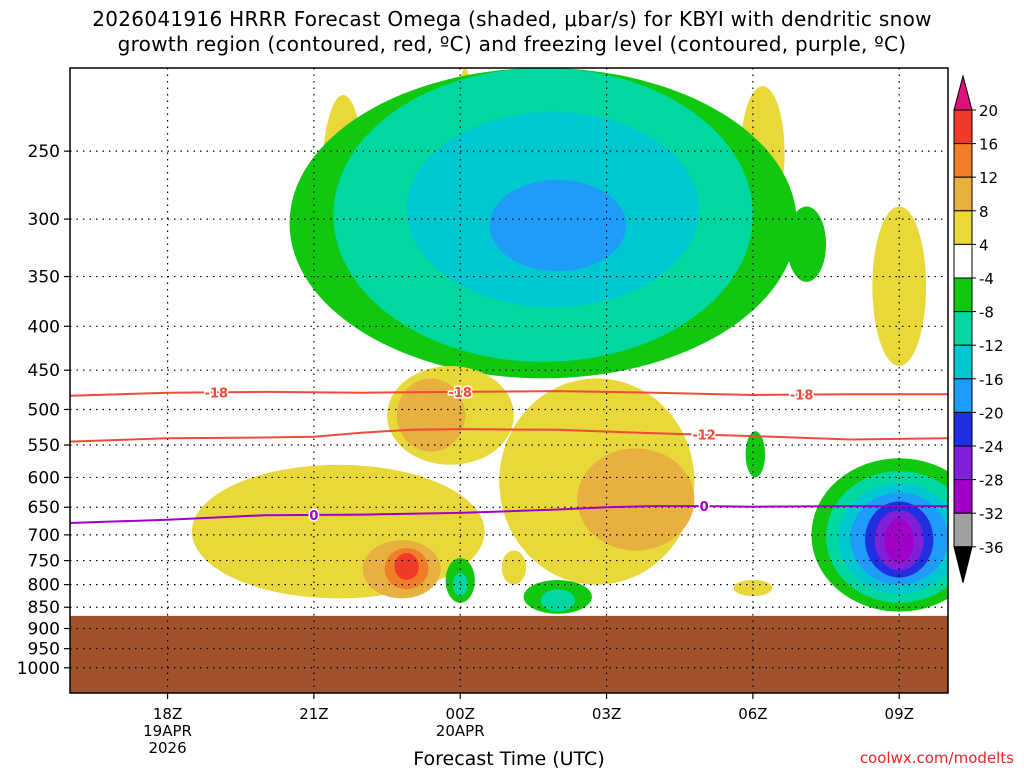 This screenshot has height=768, width=1024. Describe the element at coordinates (167, 731) in the screenshot. I see `x-tick-sublabel: 19APR` at that location.